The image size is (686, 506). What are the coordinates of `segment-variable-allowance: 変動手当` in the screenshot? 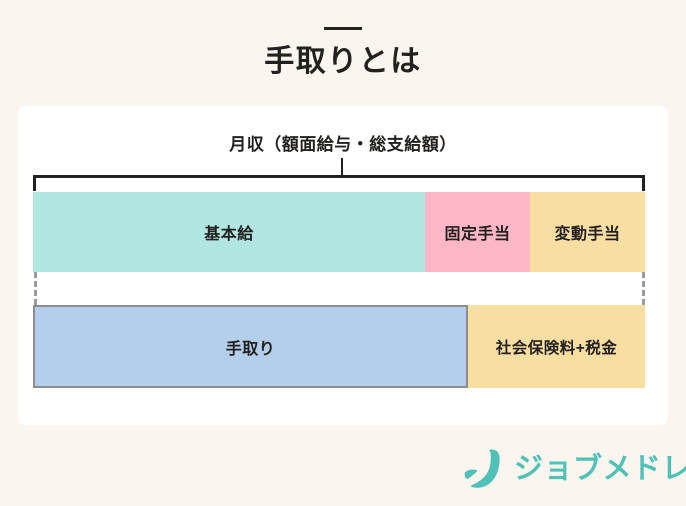 It's located at (587, 232).